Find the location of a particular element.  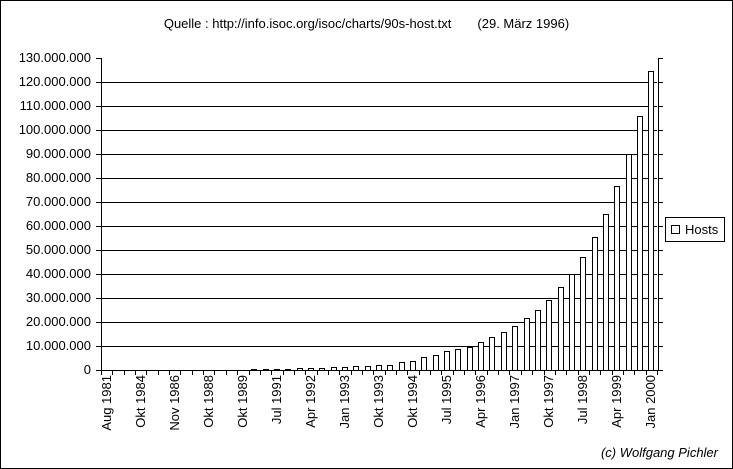

x-axis-label: Okt 1994 is located at coordinates (412, 401).